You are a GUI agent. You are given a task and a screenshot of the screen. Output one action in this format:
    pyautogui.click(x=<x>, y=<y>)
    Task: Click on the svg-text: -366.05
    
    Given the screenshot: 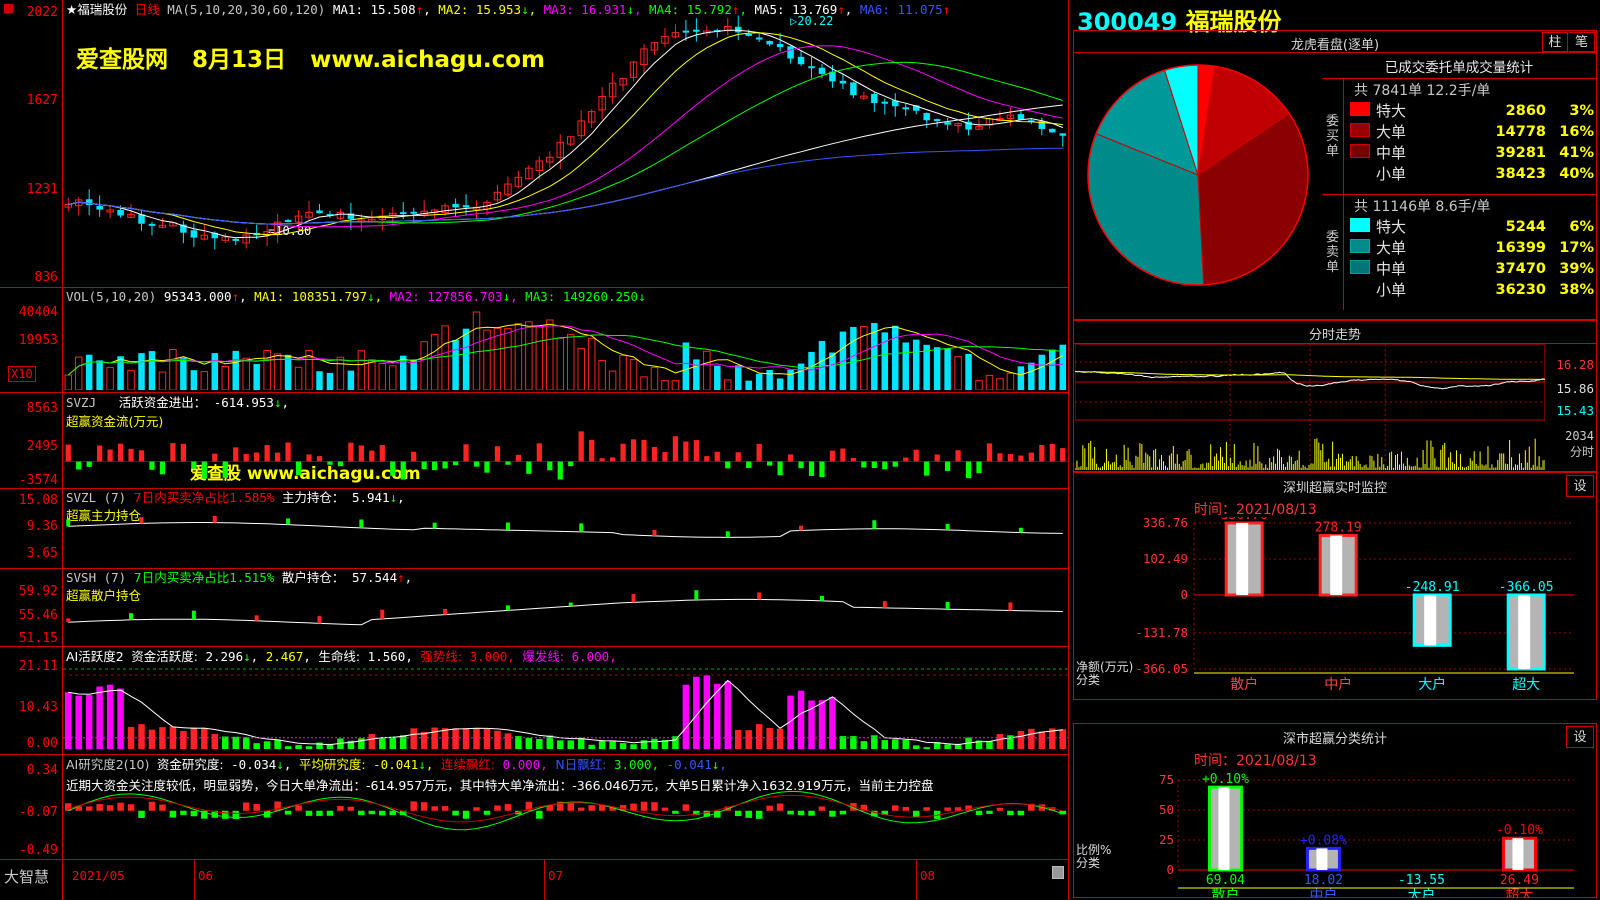 What is the action you would take?
    pyautogui.click(x=1526, y=587)
    